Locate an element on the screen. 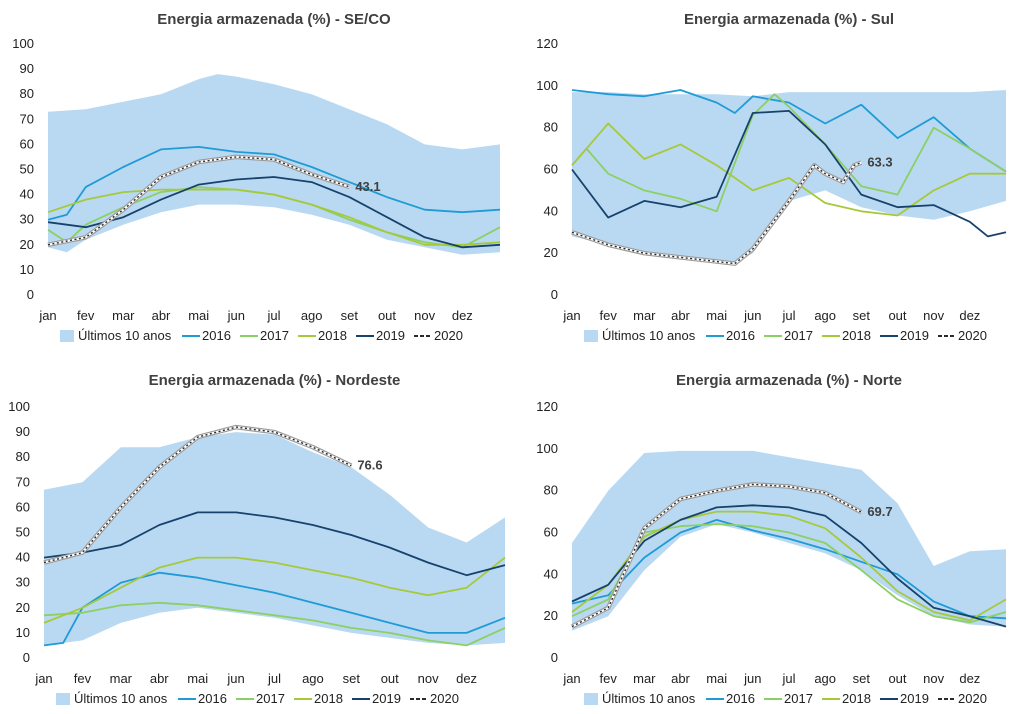 This screenshot has width=1024, height=714. y-tick-label: 30 is located at coordinates (23, 582).